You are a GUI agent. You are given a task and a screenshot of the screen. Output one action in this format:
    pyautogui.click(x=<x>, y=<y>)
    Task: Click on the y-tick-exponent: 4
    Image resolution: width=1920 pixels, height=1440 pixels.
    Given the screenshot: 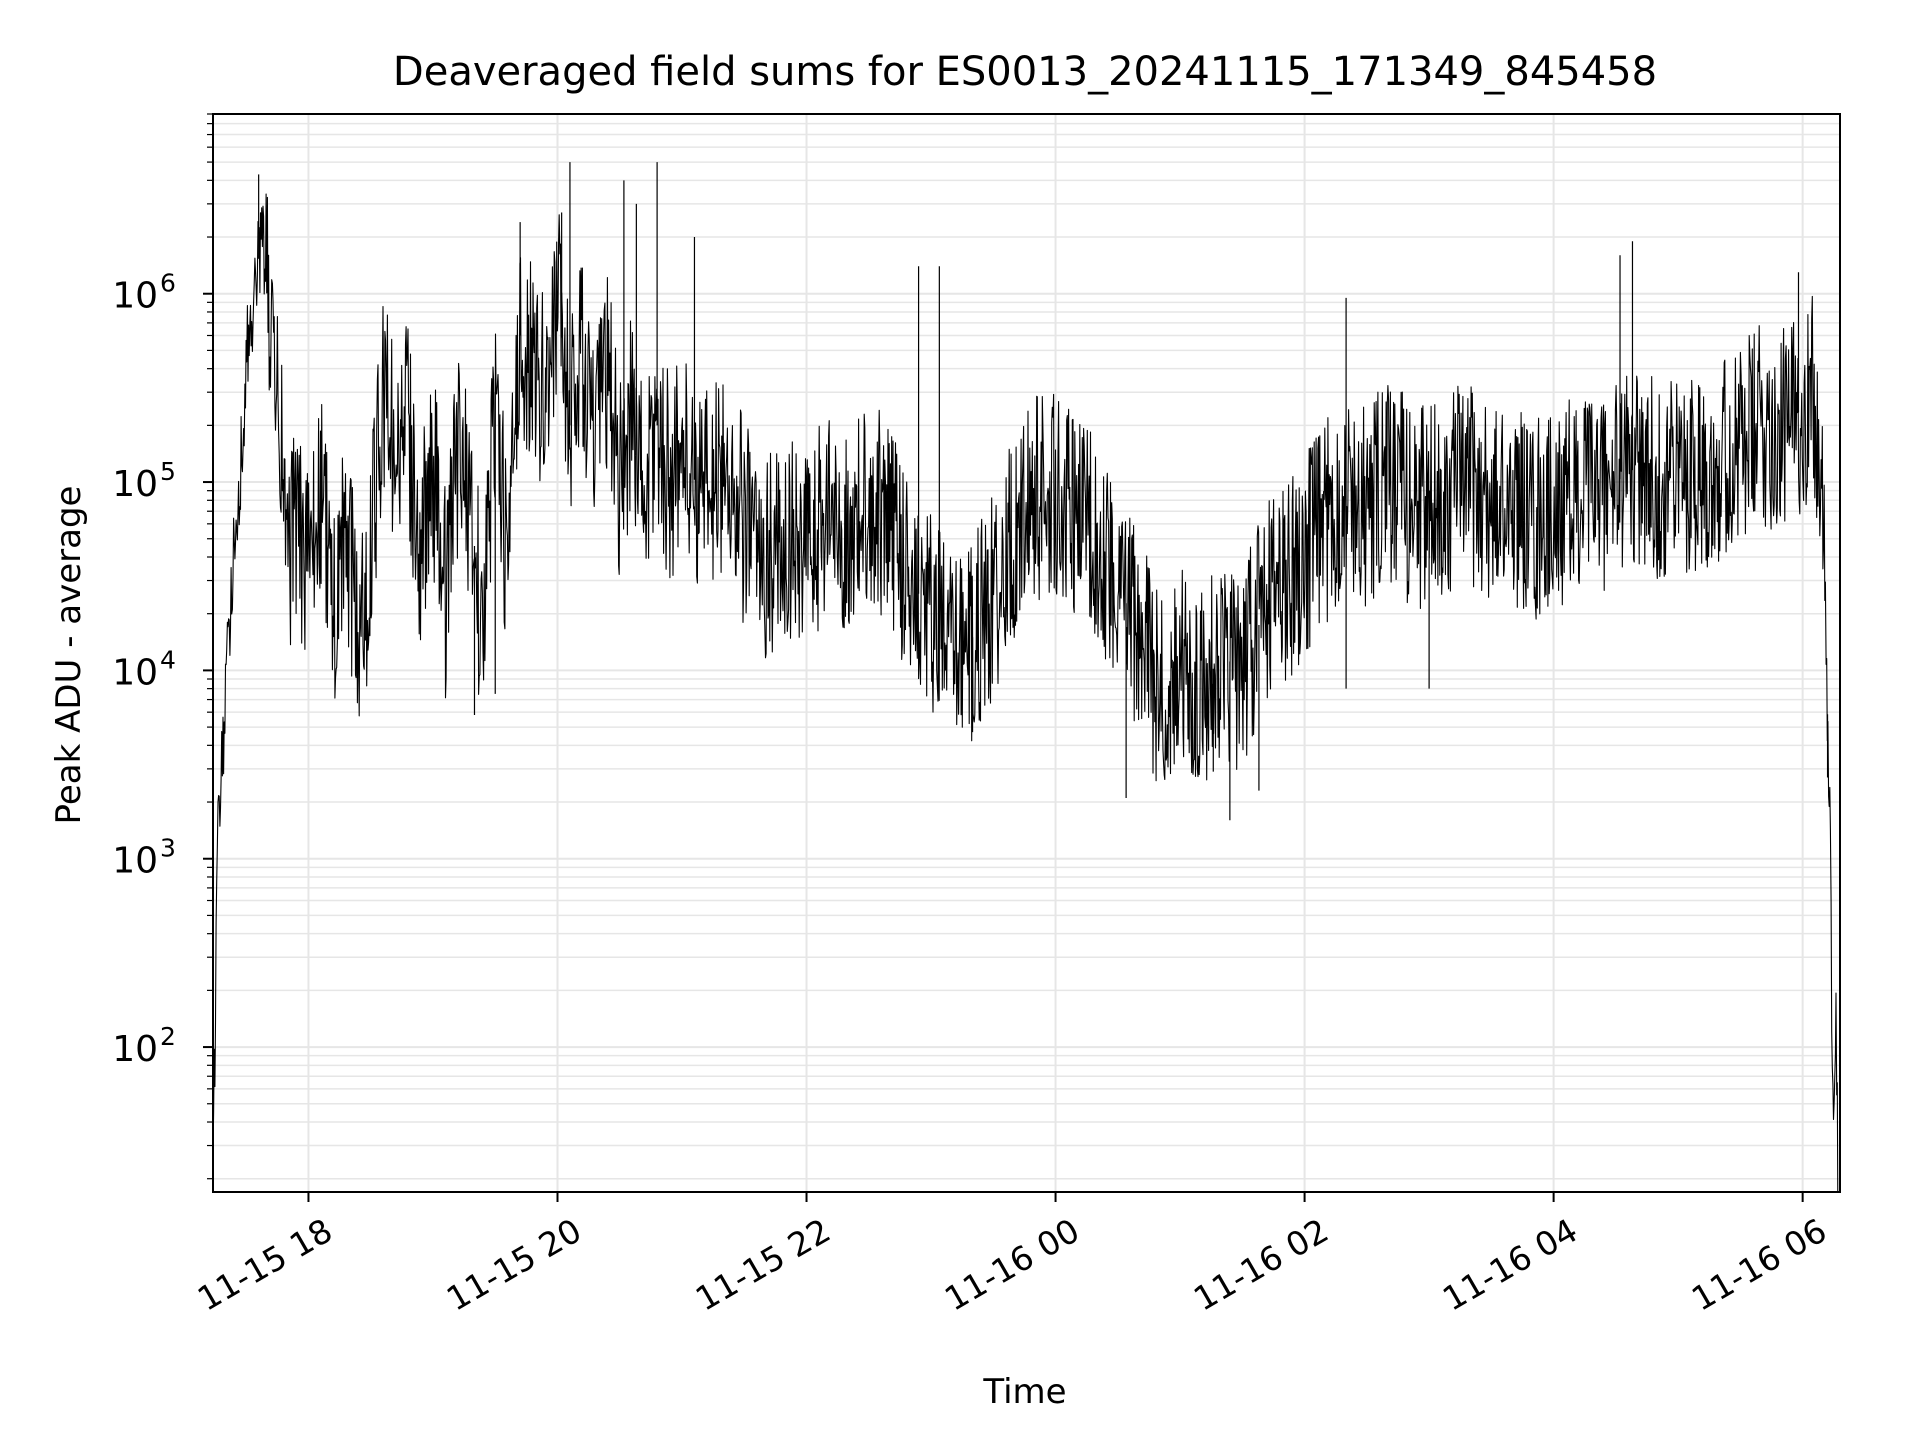 What is the action you would take?
    pyautogui.click(x=168, y=659)
    